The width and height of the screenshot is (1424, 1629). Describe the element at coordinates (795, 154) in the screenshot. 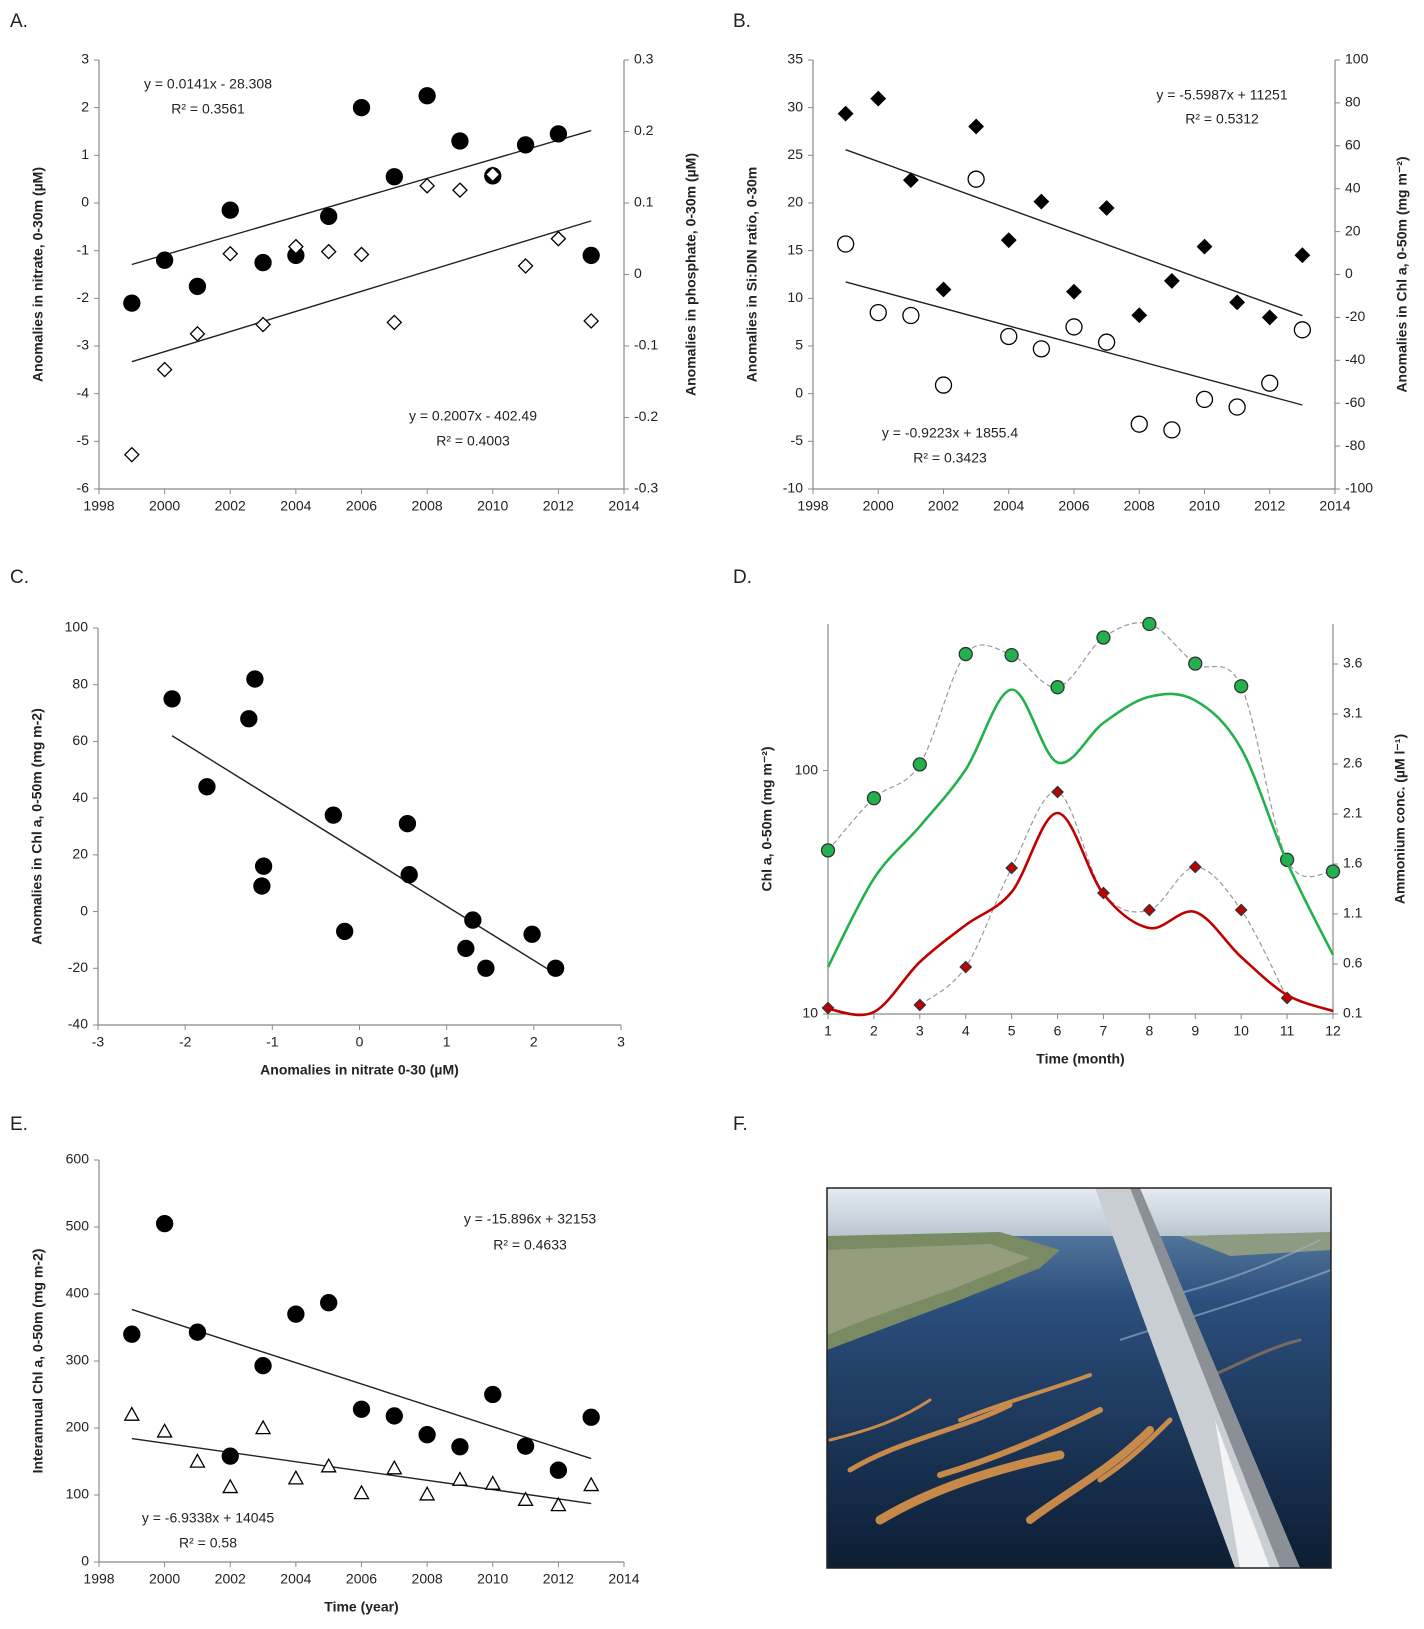

I see `y-tick-label: 25` at that location.